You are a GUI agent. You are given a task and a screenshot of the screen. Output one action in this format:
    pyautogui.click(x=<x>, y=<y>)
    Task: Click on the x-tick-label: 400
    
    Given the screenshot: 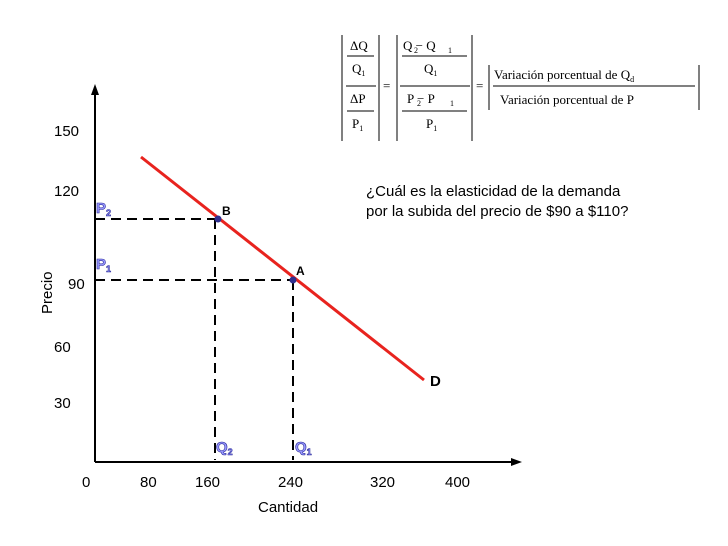 What is the action you would take?
    pyautogui.click(x=457, y=482)
    